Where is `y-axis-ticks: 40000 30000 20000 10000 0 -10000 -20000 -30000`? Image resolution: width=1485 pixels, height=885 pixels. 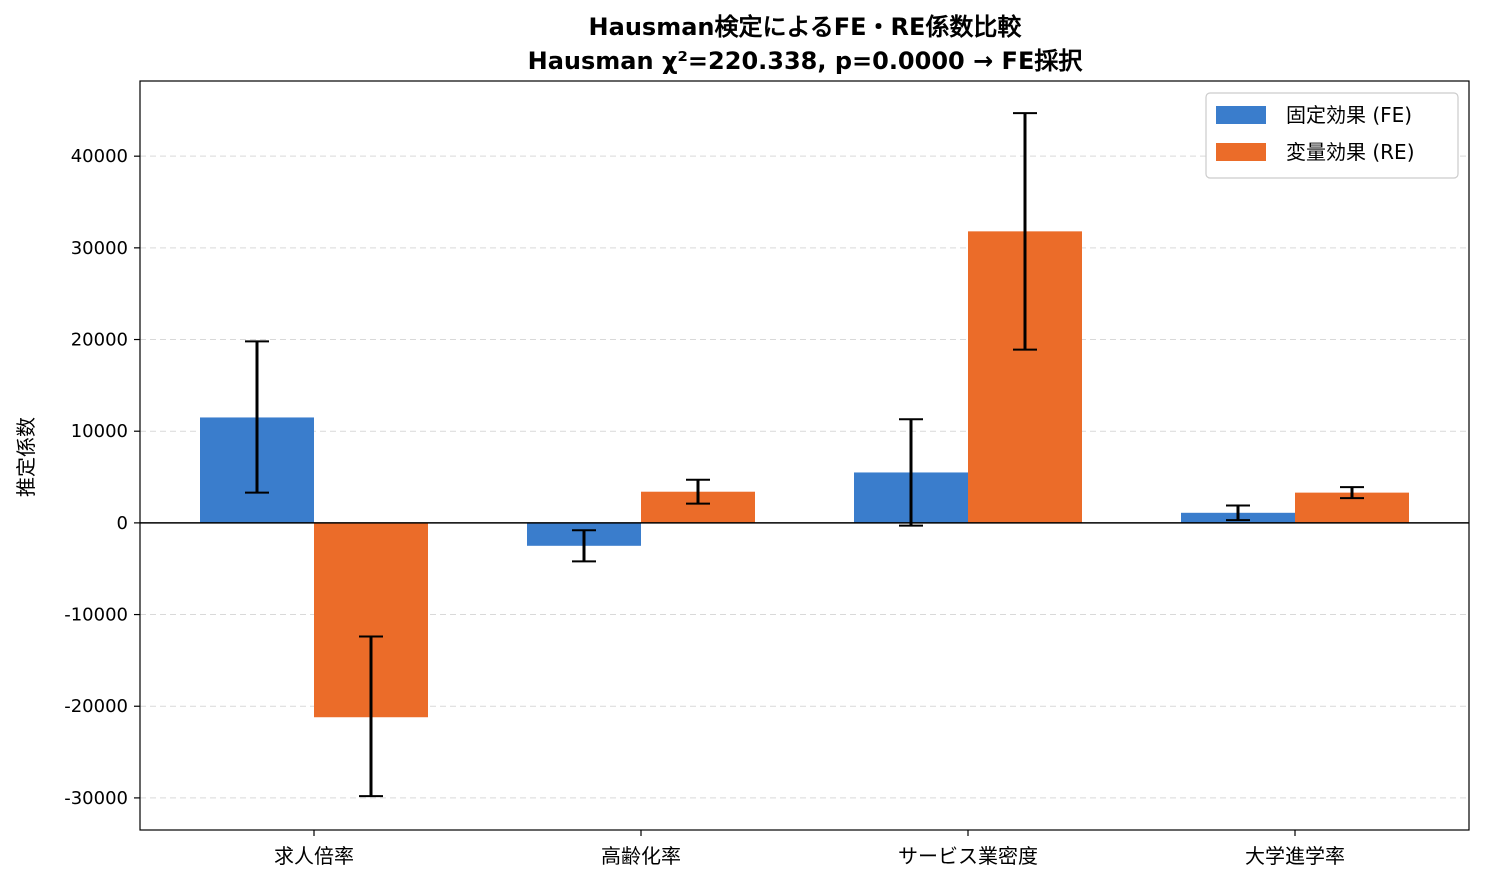
y-axis-ticks: 40000 30000 20000 10000 0 -10000 -20000 -30000 is located at coordinates (102, 477).